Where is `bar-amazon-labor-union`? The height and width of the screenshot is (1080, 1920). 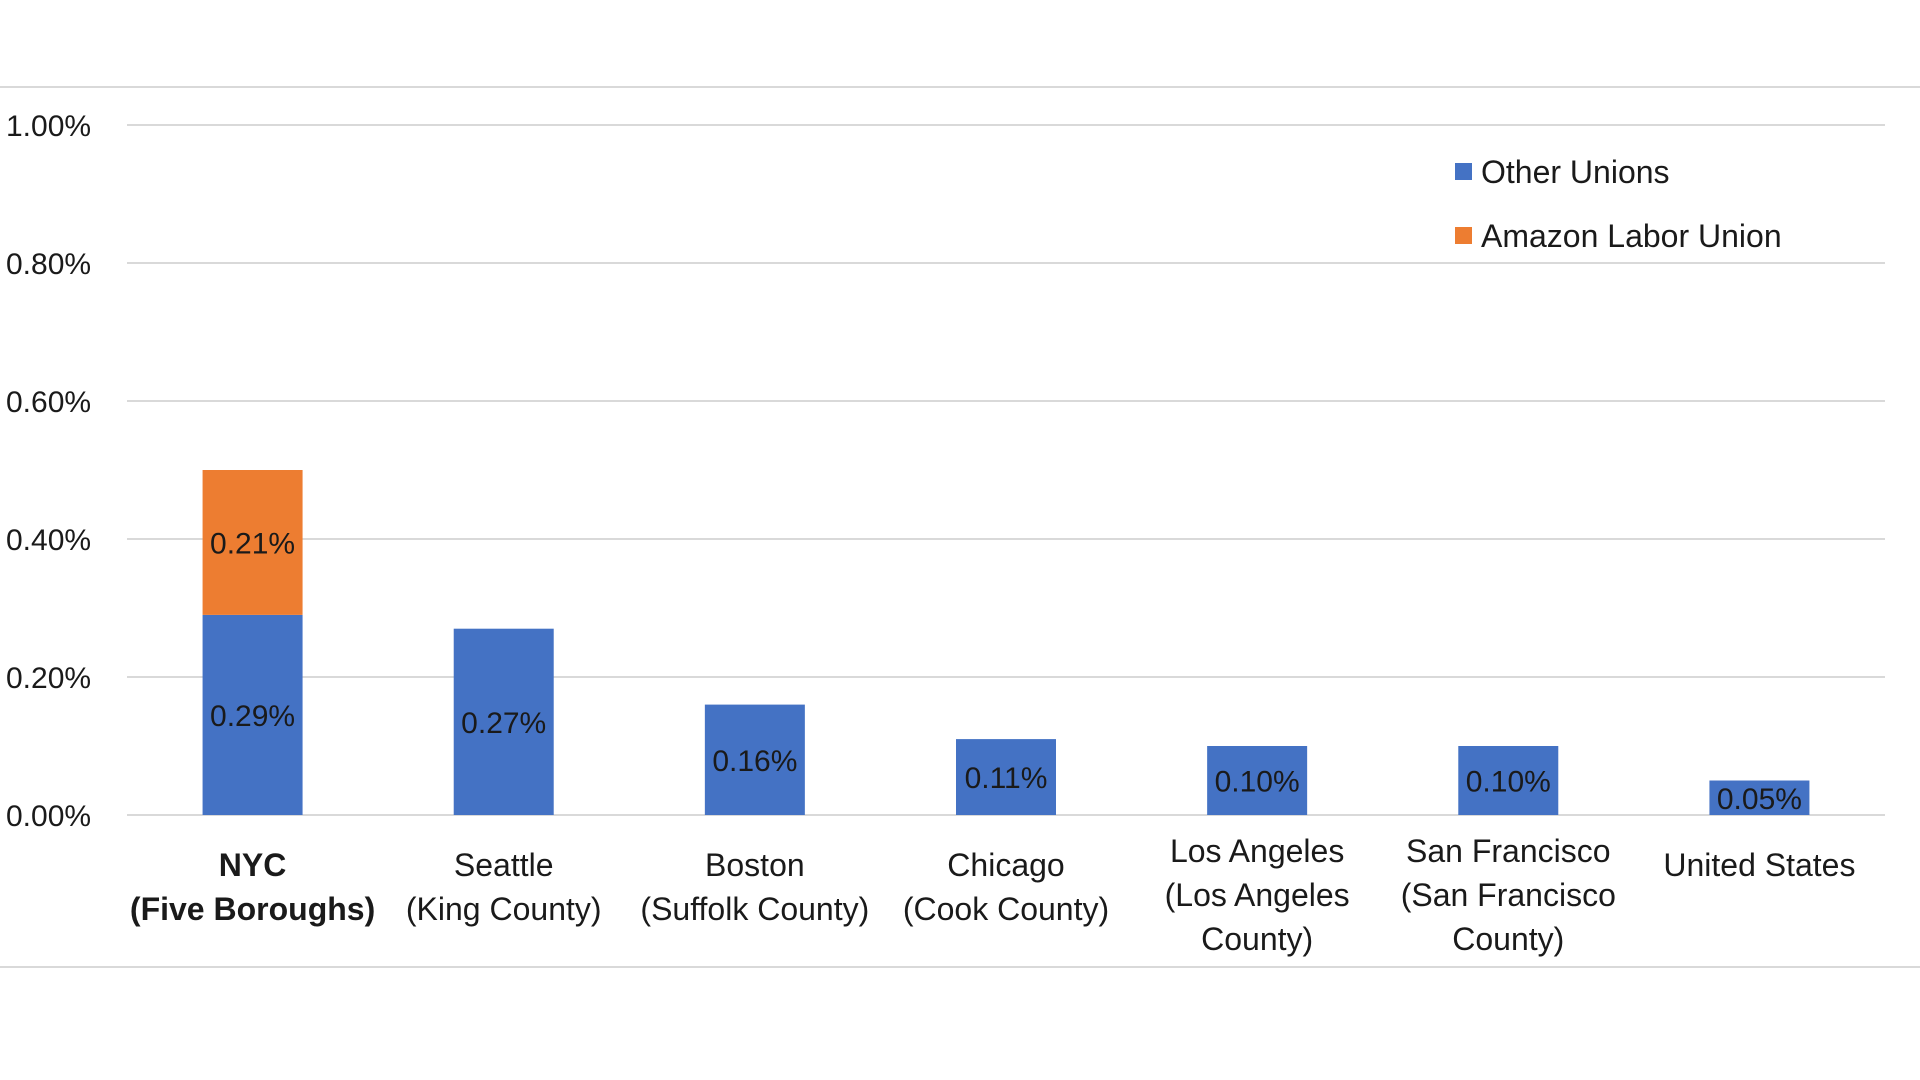
bar-amazon-labor-union is located at coordinates (252, 542).